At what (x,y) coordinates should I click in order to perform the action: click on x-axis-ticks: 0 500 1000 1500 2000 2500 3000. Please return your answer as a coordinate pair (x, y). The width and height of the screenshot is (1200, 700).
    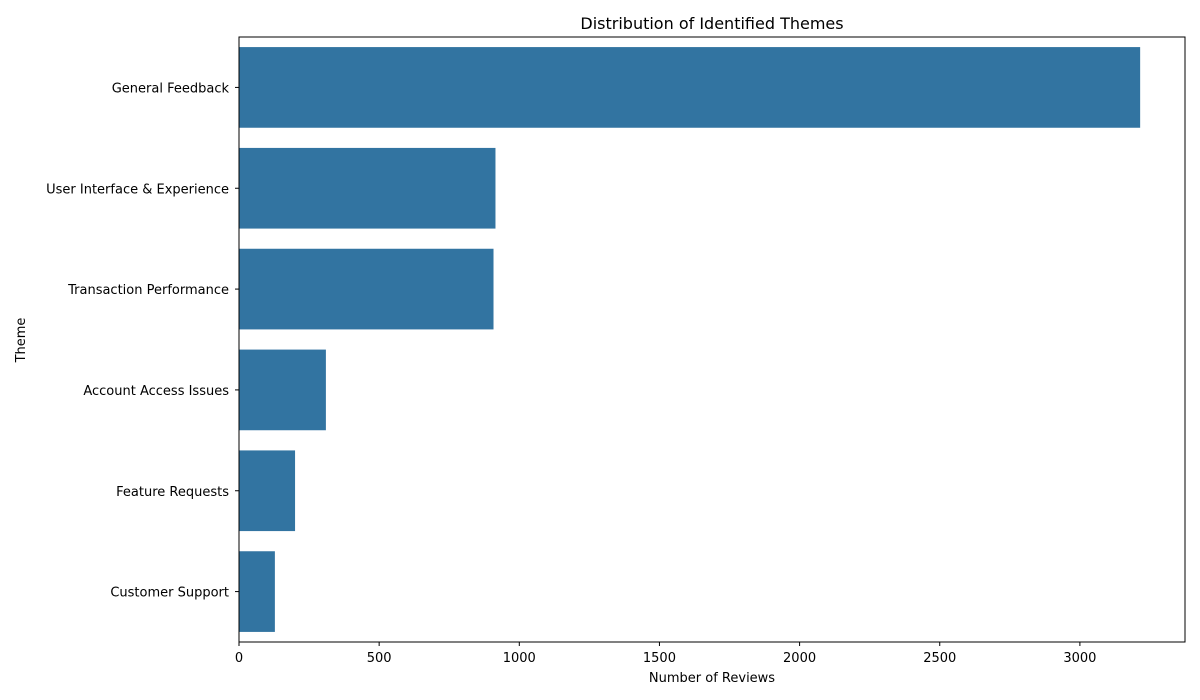
    Looking at the image, I should click on (665, 654).